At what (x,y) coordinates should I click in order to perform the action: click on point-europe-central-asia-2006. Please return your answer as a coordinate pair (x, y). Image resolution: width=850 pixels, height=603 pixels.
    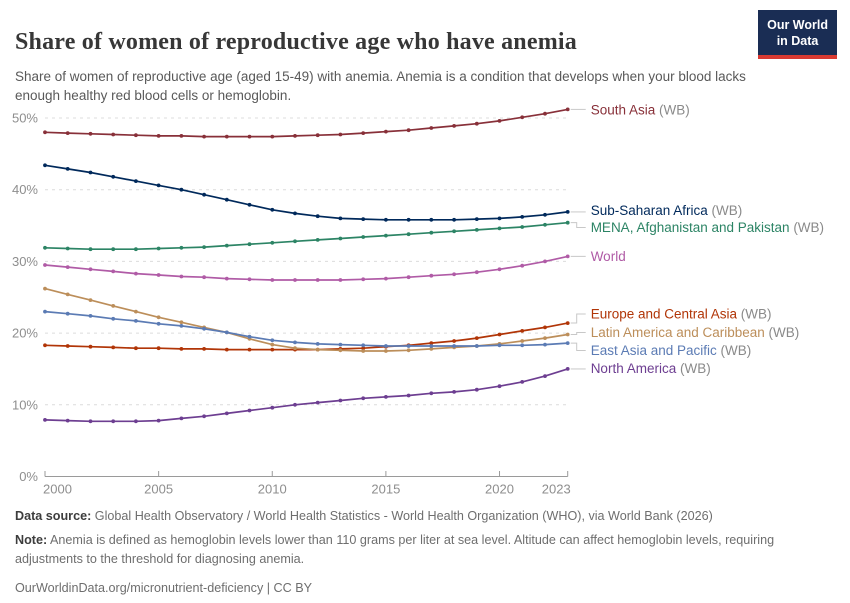
    Looking at the image, I should click on (181, 349).